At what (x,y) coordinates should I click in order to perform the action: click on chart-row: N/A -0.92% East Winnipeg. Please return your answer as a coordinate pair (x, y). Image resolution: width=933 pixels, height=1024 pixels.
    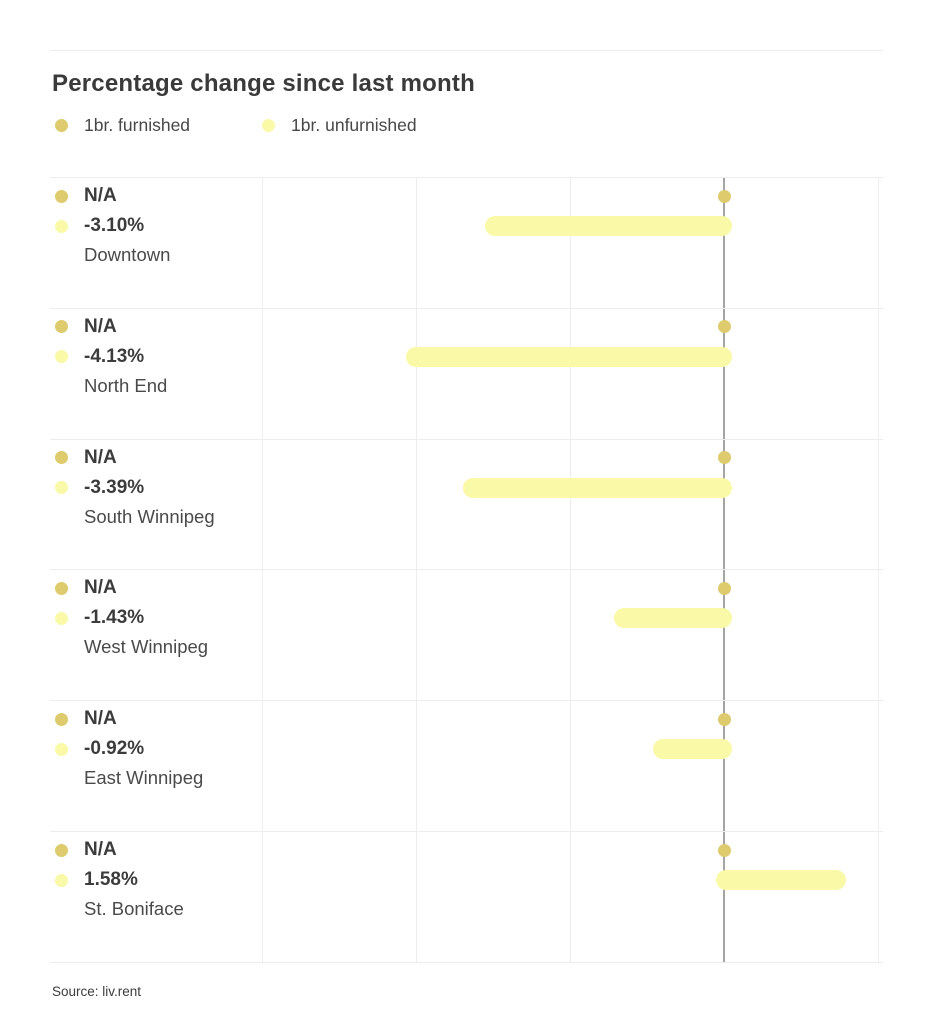
    Looking at the image, I should click on (466, 767).